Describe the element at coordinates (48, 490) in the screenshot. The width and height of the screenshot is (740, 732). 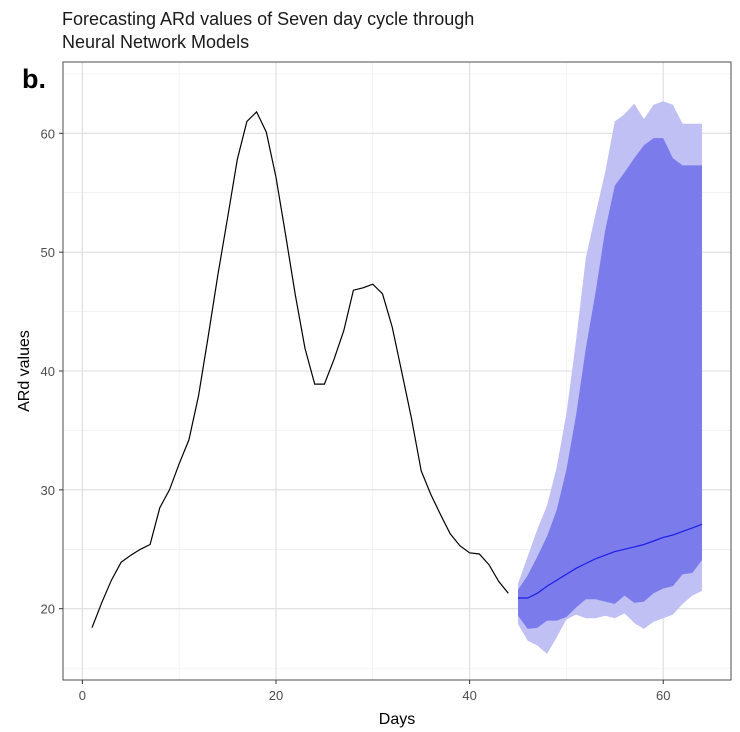
I see `y-tick-label: 30` at that location.